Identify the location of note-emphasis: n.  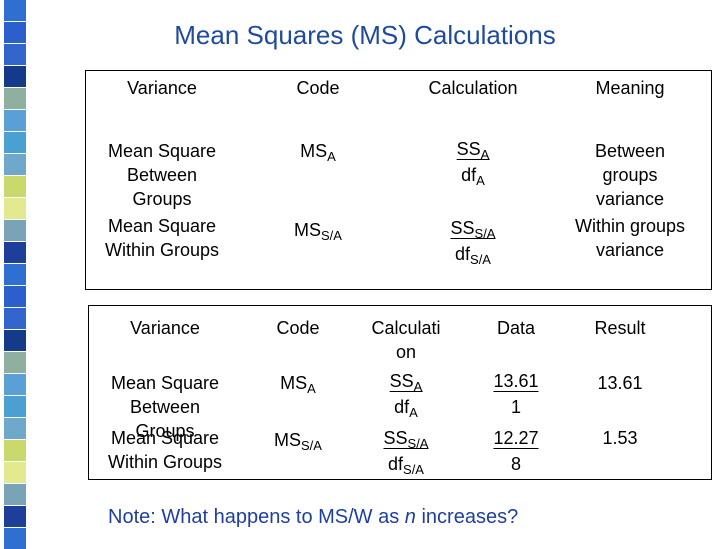
(410, 517).